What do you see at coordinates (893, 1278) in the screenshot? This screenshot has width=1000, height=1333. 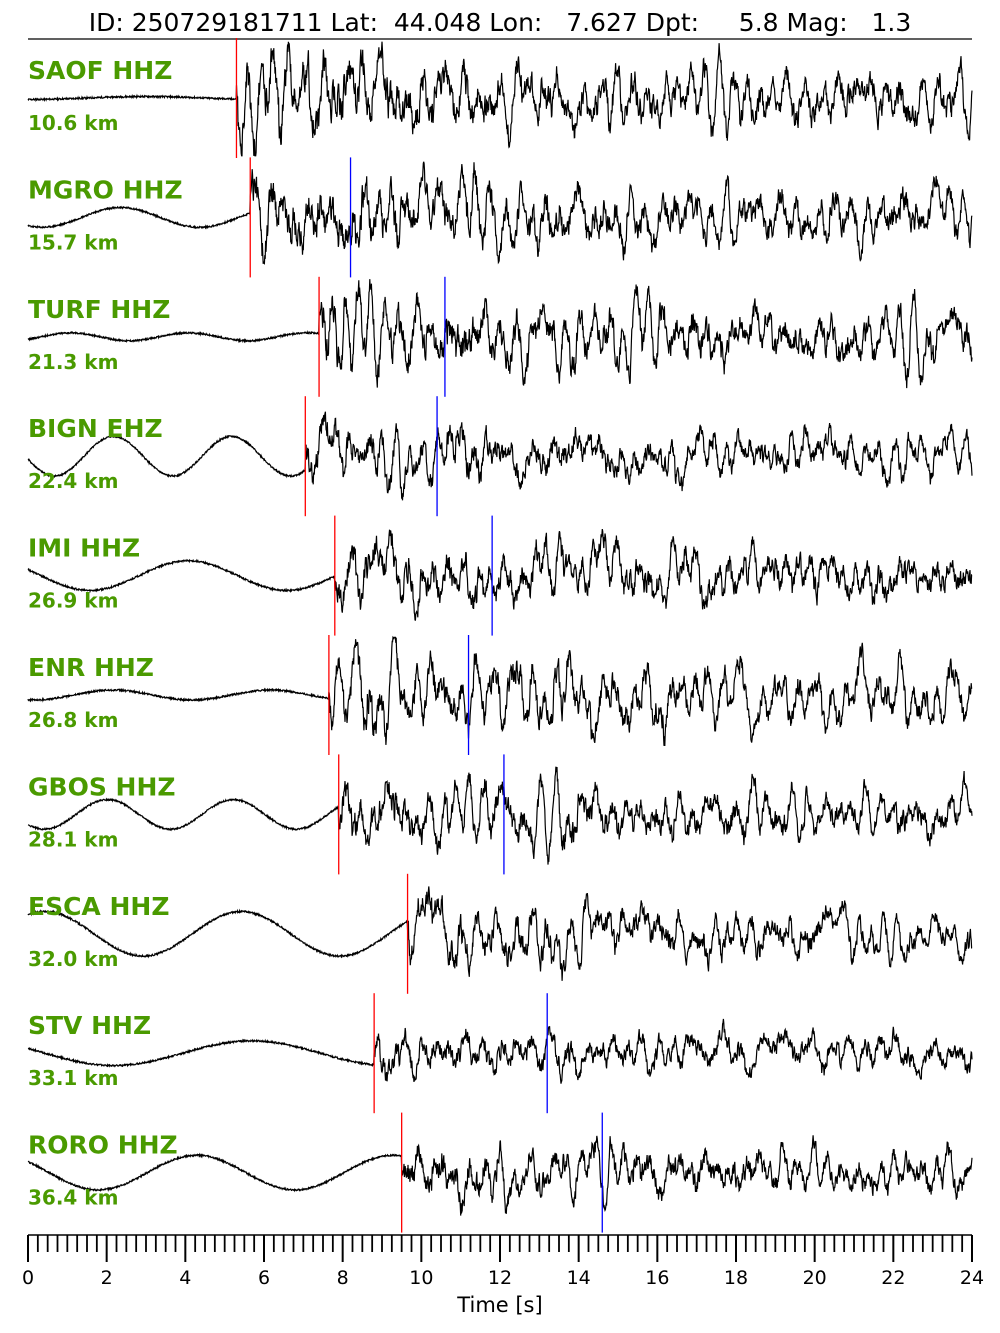 I see `x-tick-label: 22` at bounding box center [893, 1278].